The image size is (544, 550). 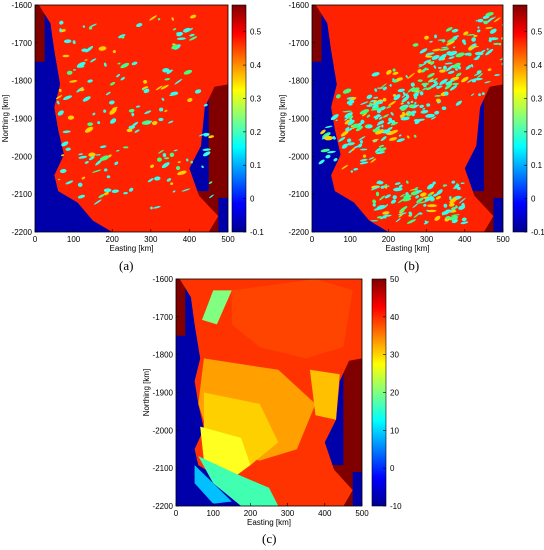 I want to click on x-tick-label: 400, so click(x=325, y=513).